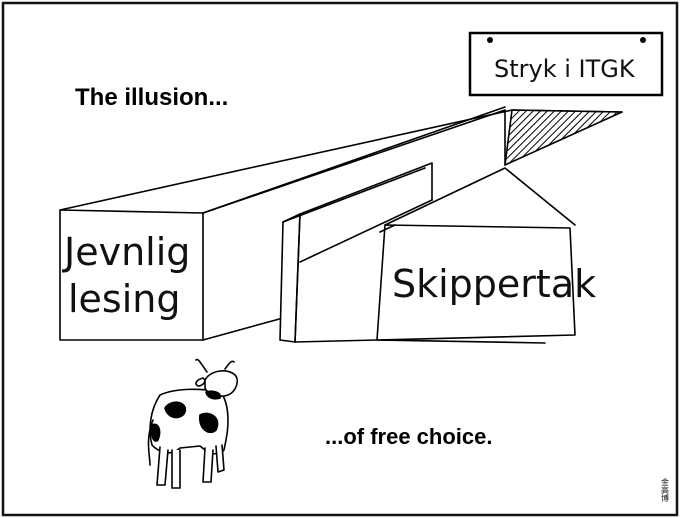 Image resolution: width=680 pixels, height=518 pixels. Describe the element at coordinates (192, 423) in the screenshot. I see `cow-illustration` at that location.